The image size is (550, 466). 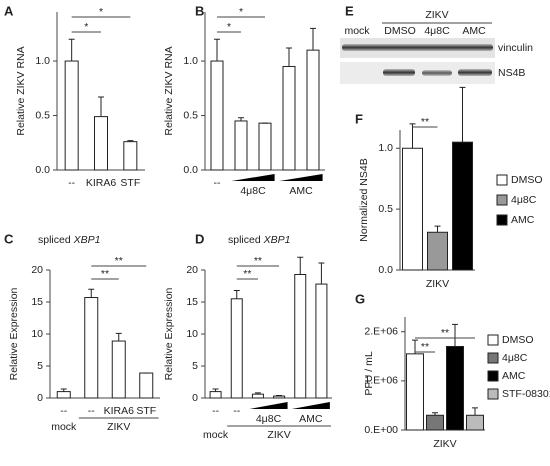 What do you see at coordinates (437, 31) in the screenshot?
I see `lane-label: 4μ8C` at bounding box center [437, 31].